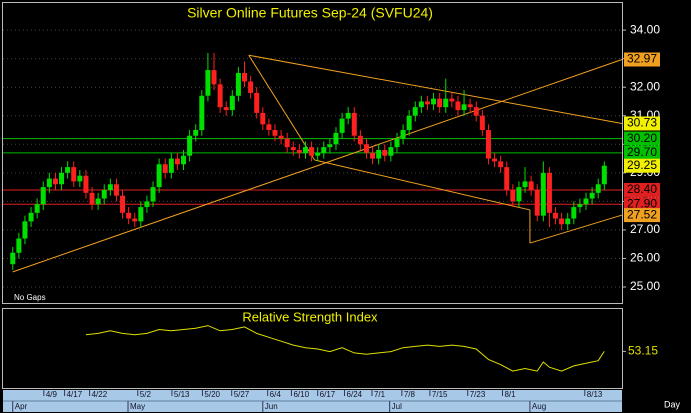  Describe the element at coordinates (539, 406) in the screenshot. I see `month-label: Aug` at that location.